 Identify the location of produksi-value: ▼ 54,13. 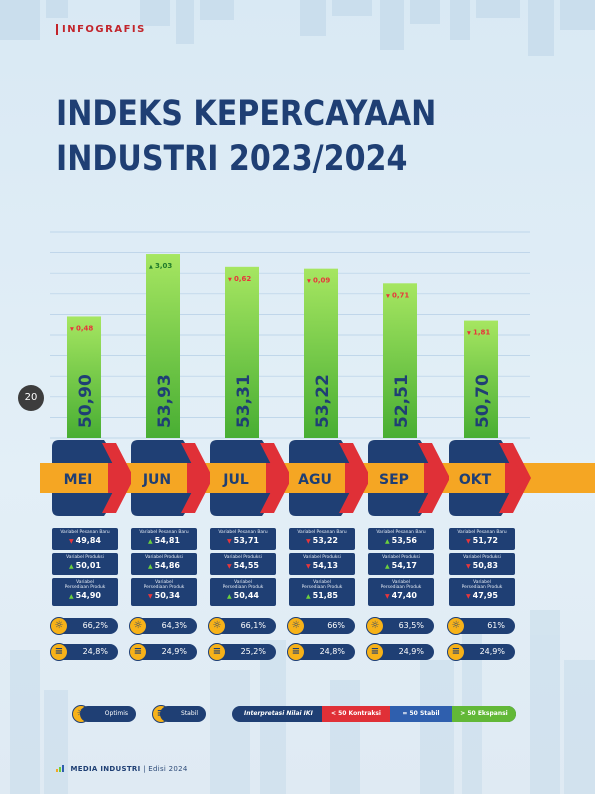
(322, 565).